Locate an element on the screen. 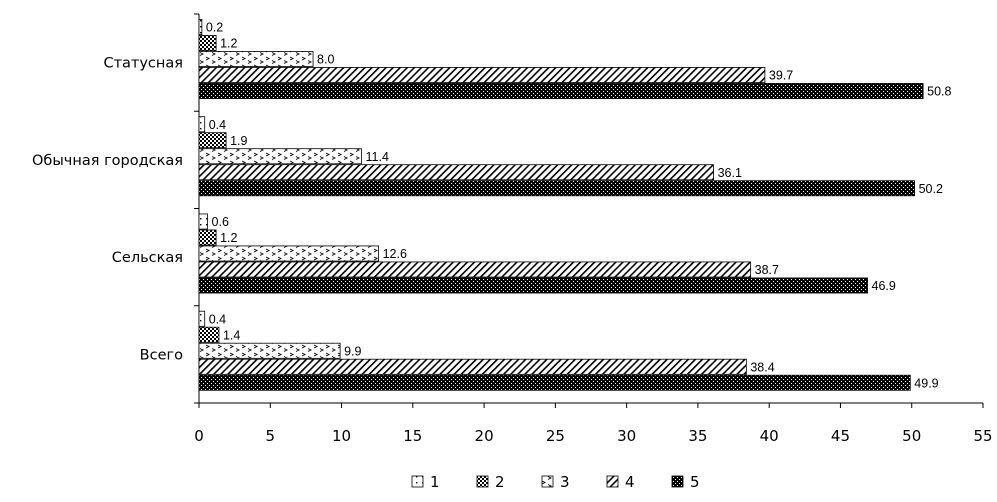  legend-label: 4 is located at coordinates (630, 482).